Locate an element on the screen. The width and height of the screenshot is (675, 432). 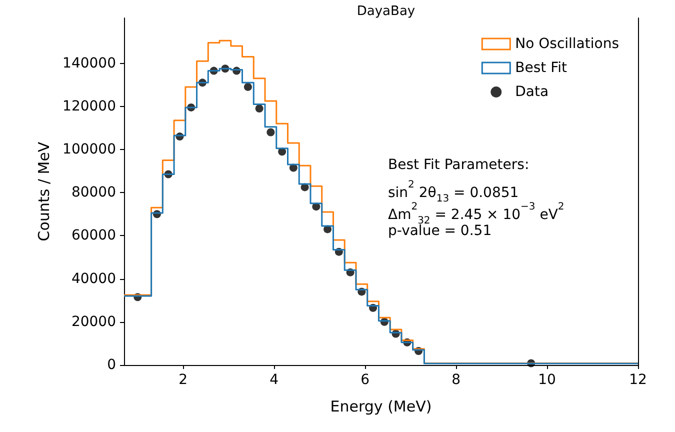
x-tick-label: 4 is located at coordinates (274, 380).